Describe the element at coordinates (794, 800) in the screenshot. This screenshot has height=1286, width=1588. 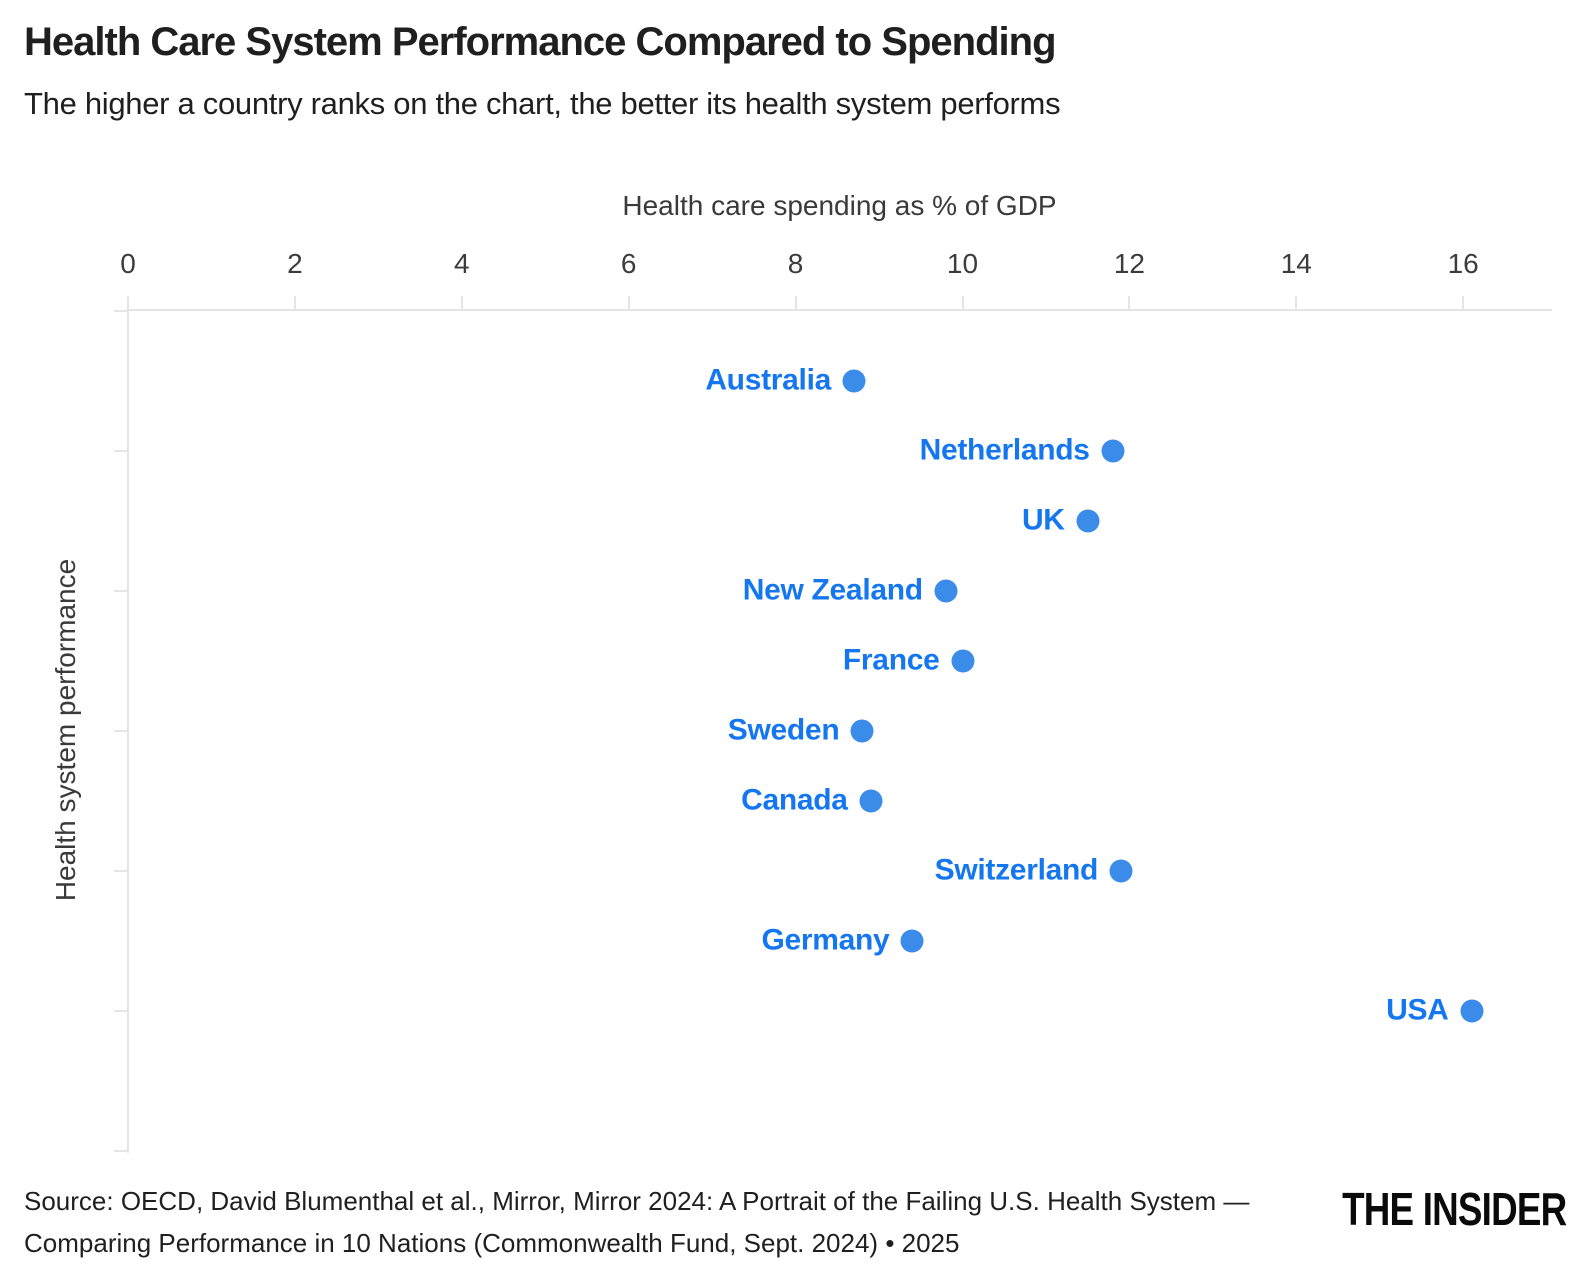
I see `data-point-label-canada: Canada` at that location.